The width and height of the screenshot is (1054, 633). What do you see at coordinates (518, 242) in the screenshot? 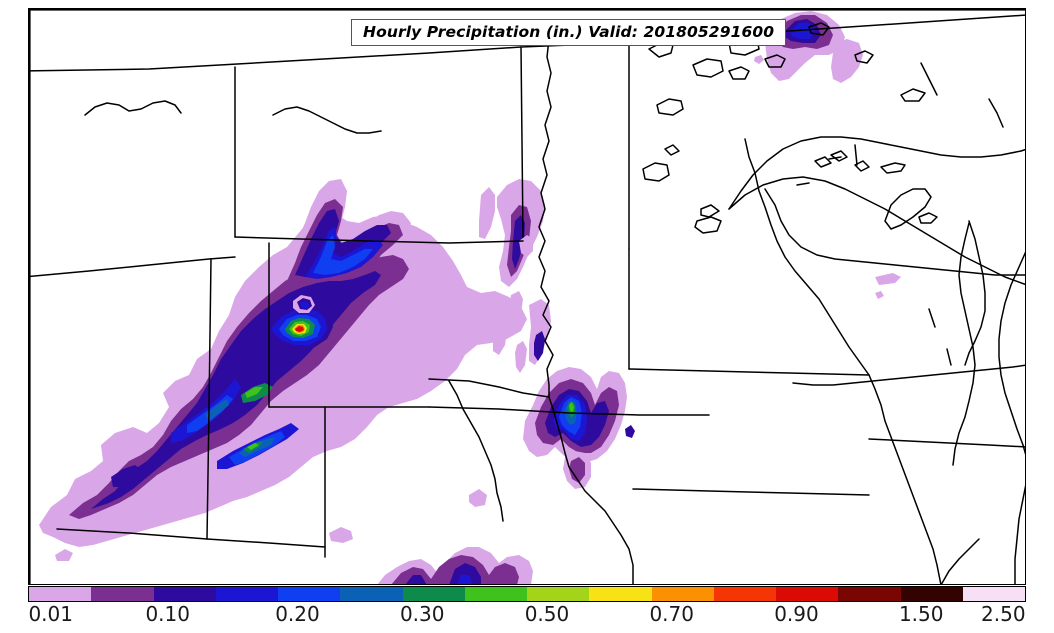
I see `precip-sd-cell-0.10-a` at bounding box center [518, 242].